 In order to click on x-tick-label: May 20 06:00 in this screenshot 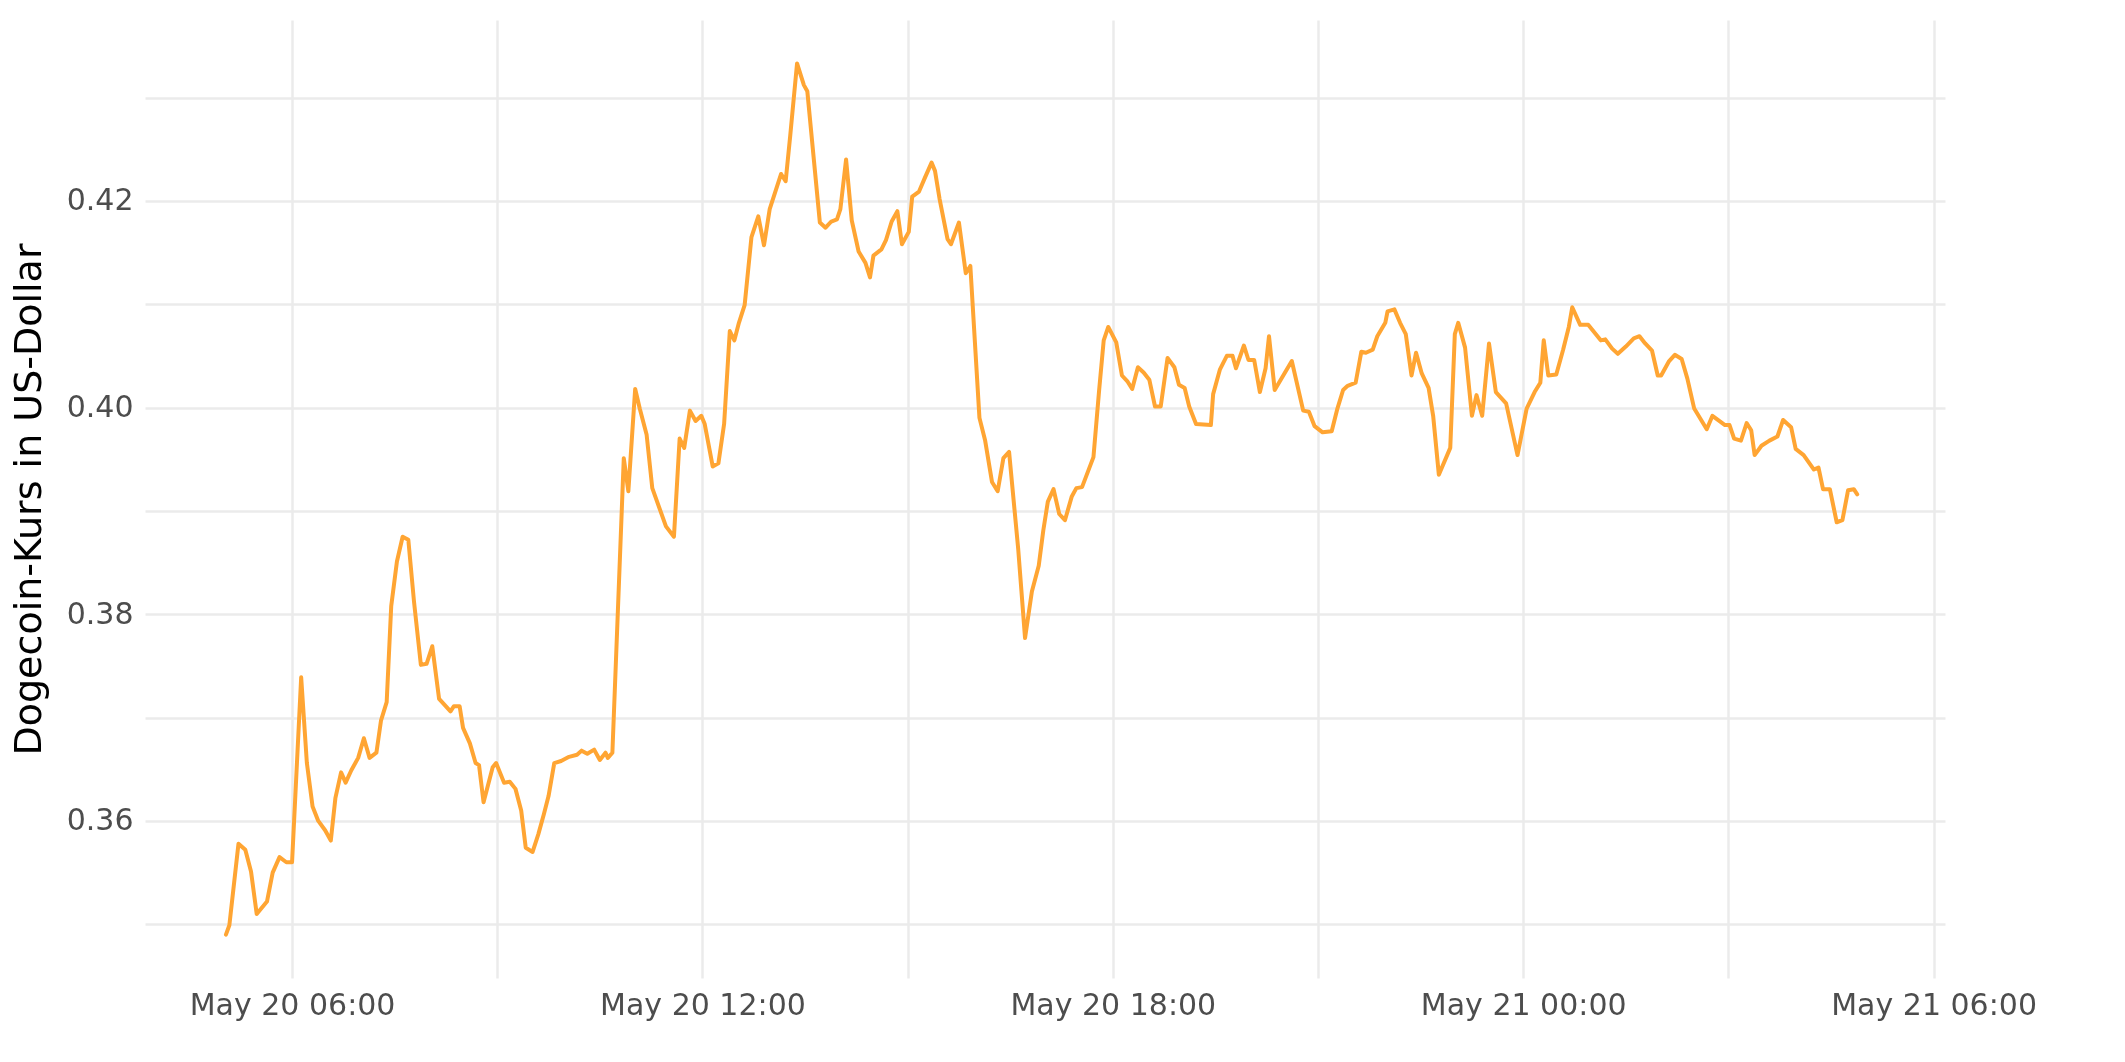, I will do `click(292, 1004)`.